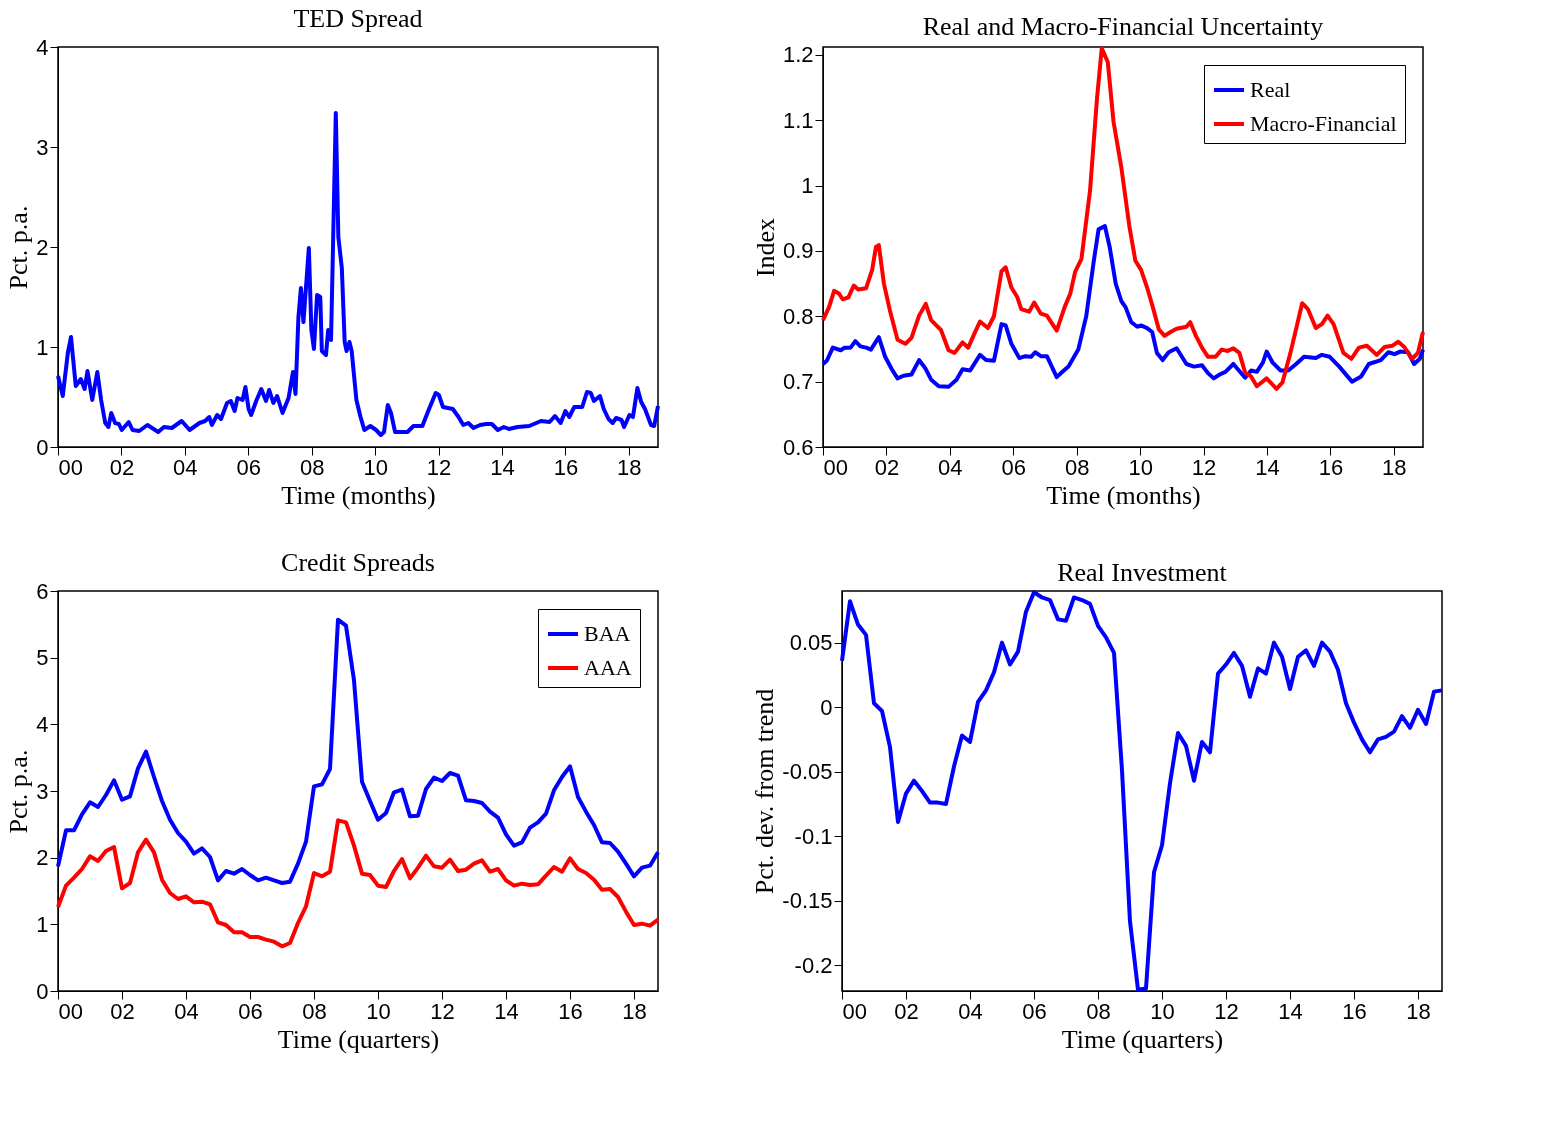 This screenshot has width=1541, height=1146. I want to click on chart-title: Real and Macro-Financial Uncertainty, so click(1123, 26).